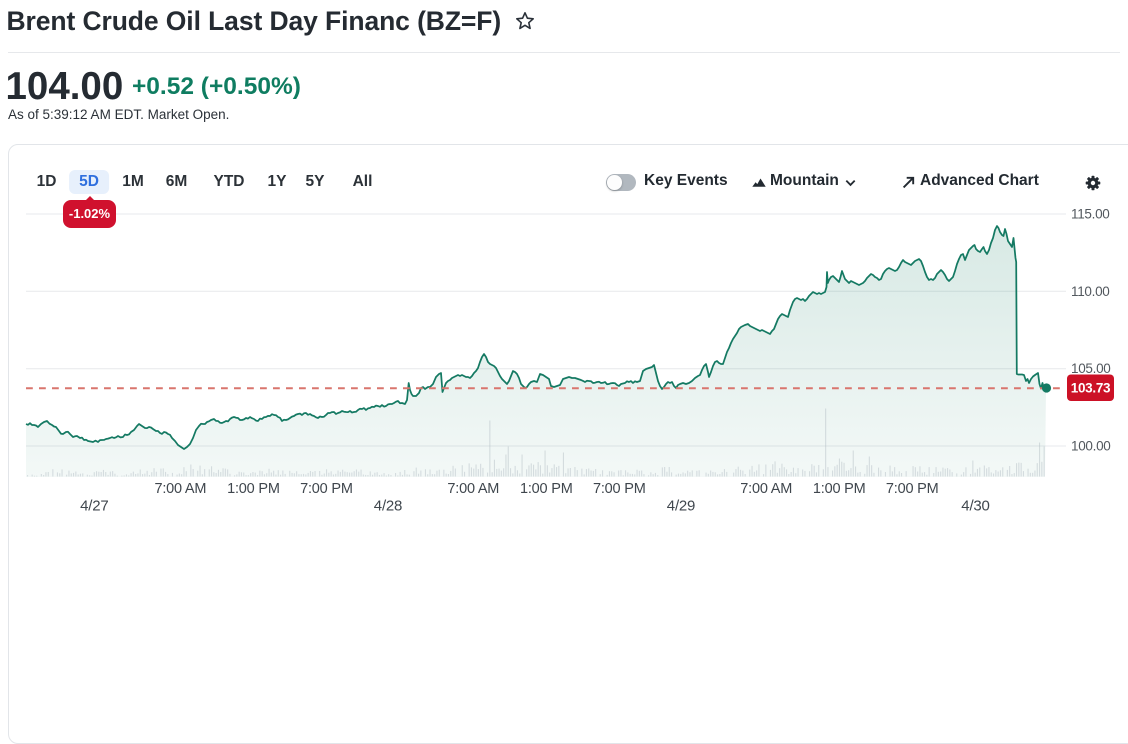  Describe the element at coordinates (1090, 214) in the screenshot. I see `svg-text: 115.00` at that location.